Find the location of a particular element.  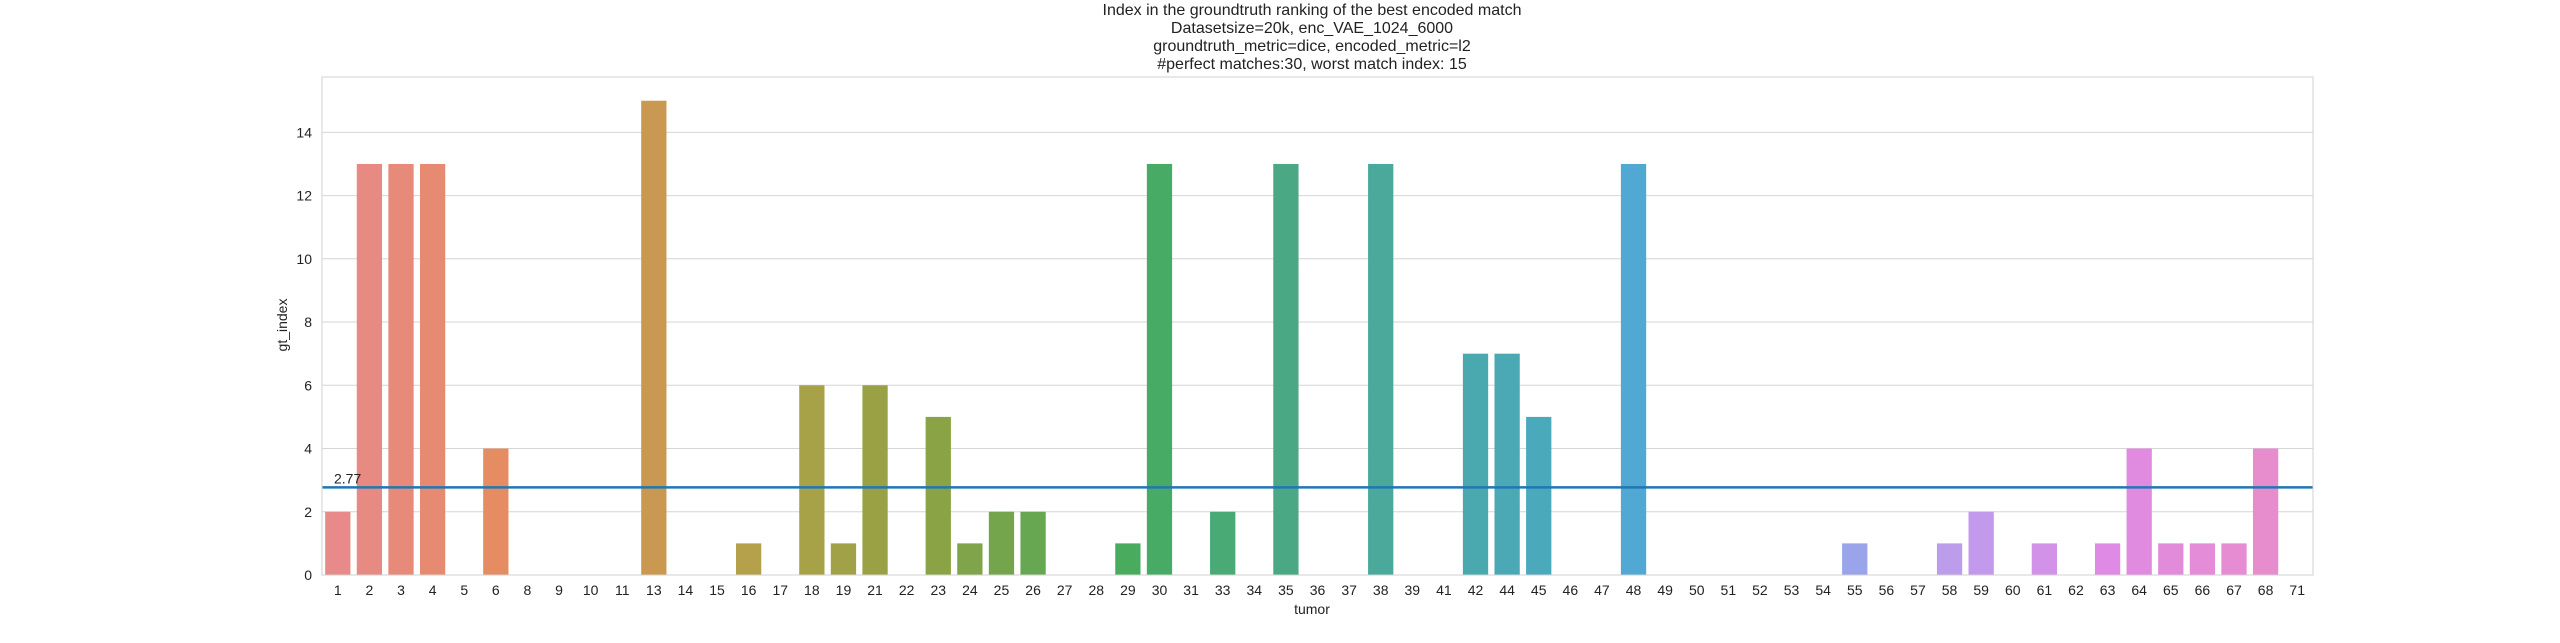

y-tick-label: 2 is located at coordinates (308, 512).